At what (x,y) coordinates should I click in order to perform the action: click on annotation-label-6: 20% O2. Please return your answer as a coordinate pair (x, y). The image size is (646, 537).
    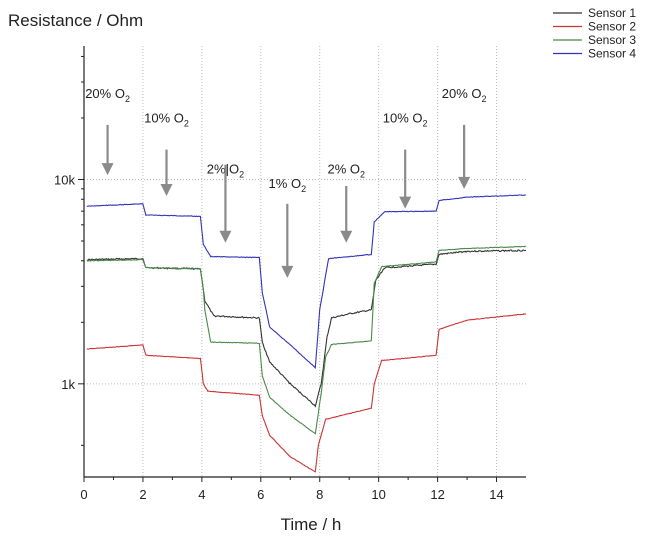
    Looking at the image, I should click on (464, 95).